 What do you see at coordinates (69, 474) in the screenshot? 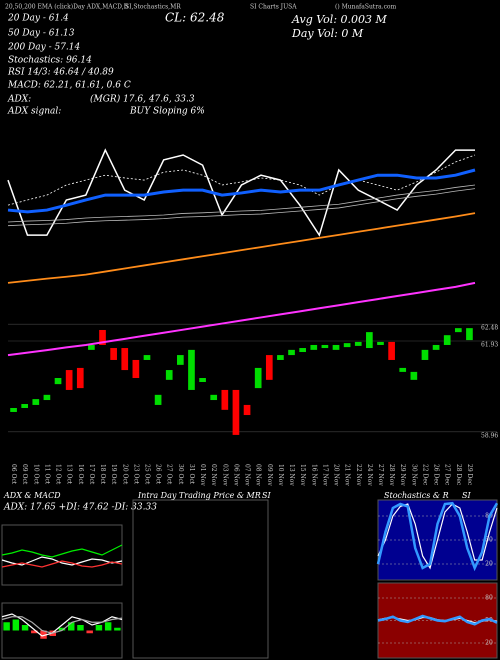
I see `x-tick-label: 13 Oct` at bounding box center [69, 474].